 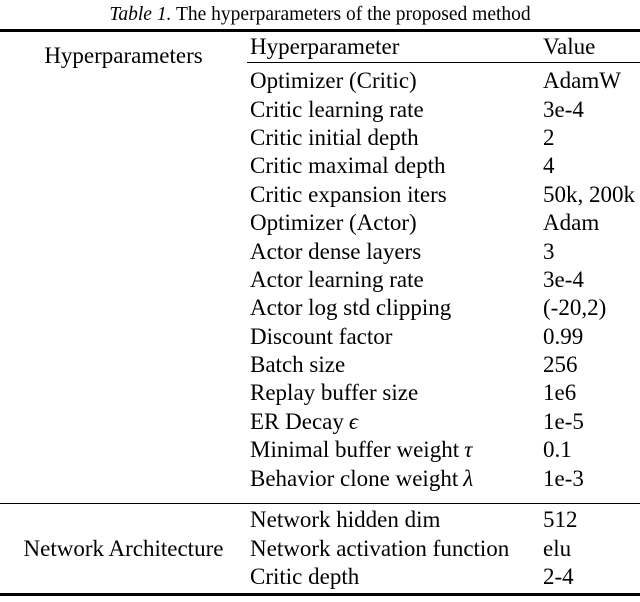 What do you see at coordinates (560, 520) in the screenshot?
I see `value-cell: 512` at bounding box center [560, 520].